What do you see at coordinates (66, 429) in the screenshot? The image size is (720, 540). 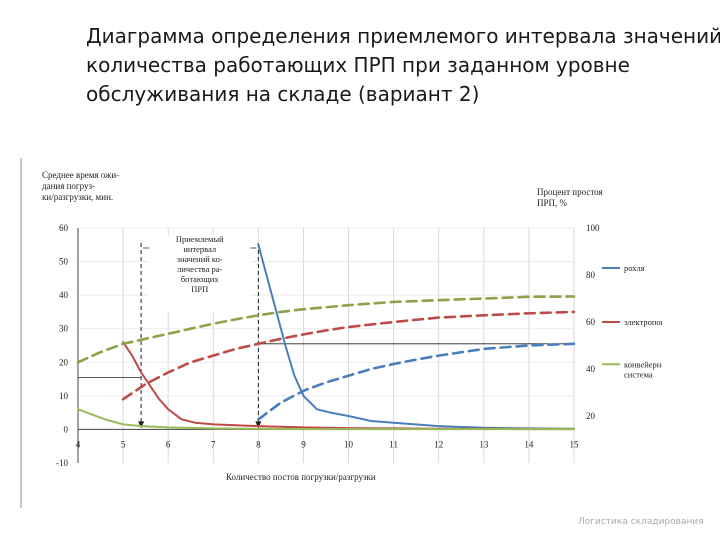 I see `y-tick-label: 0` at bounding box center [66, 429].